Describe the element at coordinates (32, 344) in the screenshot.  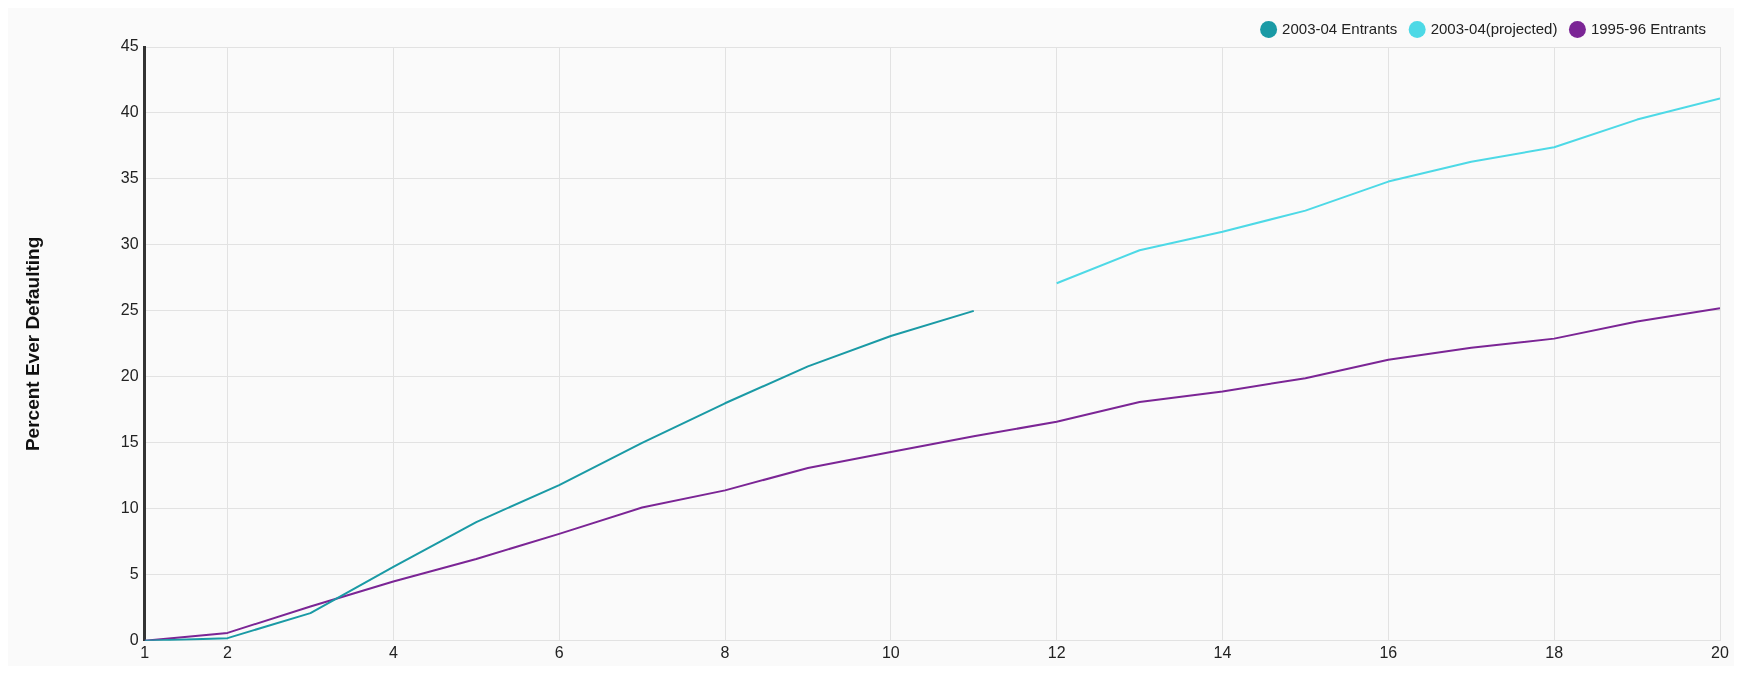
I see `y-axis-title: Percent Ever Defaulting` at that location.